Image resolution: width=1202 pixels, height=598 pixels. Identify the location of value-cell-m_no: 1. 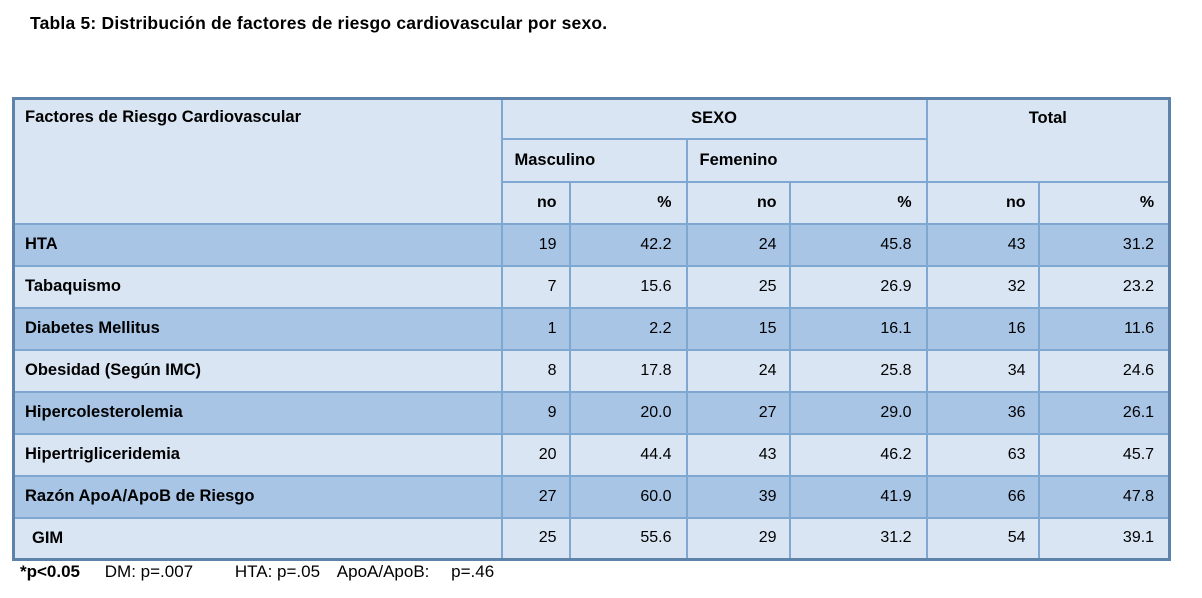
(535, 328).